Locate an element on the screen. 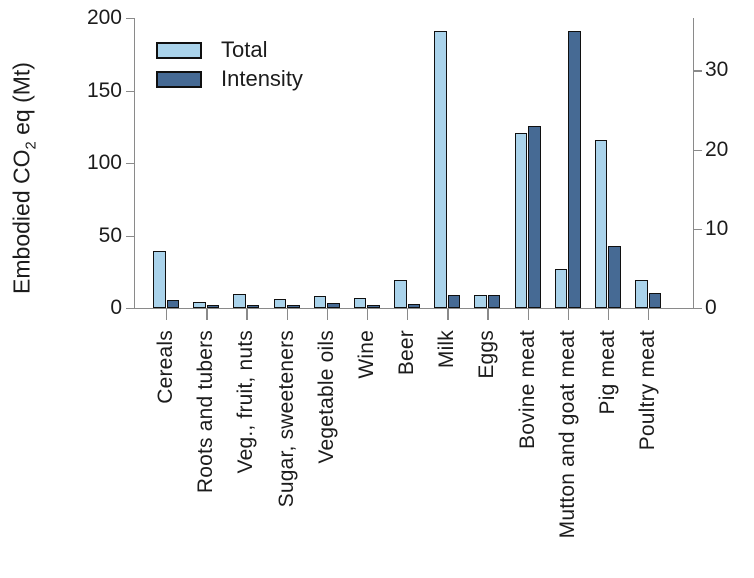 Image resolution: width=754 pixels, height=578 pixels. x-tick-label-text: Milk is located at coordinates (447, 349).